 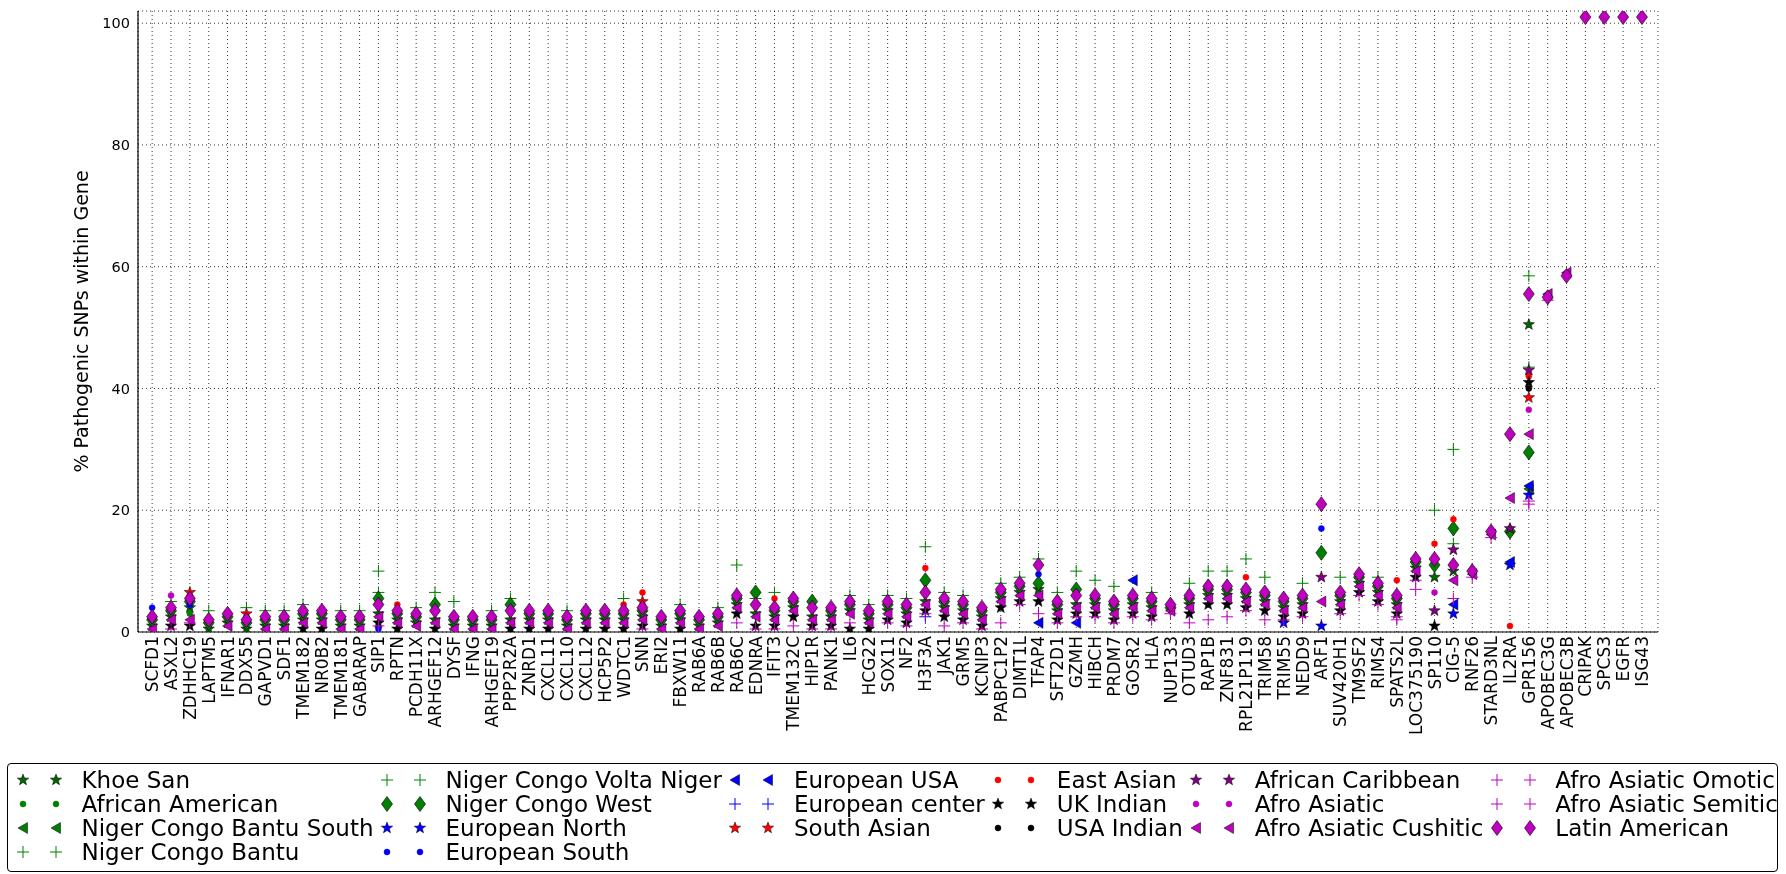 What do you see at coordinates (1642, 828) in the screenshot?
I see `legend-label: Latin American` at bounding box center [1642, 828].